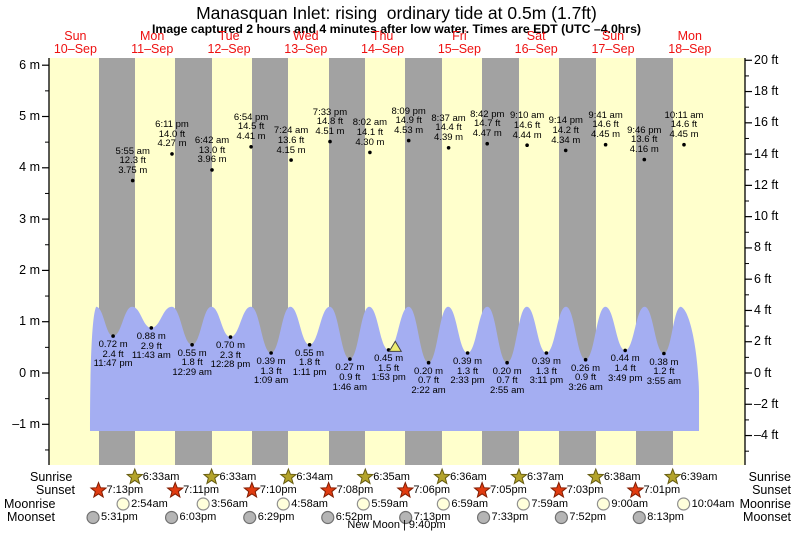 The width and height of the screenshot is (793, 539). Describe the element at coordinates (29, 167) in the screenshot. I see `left-axis-tick-label: 4 m` at that location.